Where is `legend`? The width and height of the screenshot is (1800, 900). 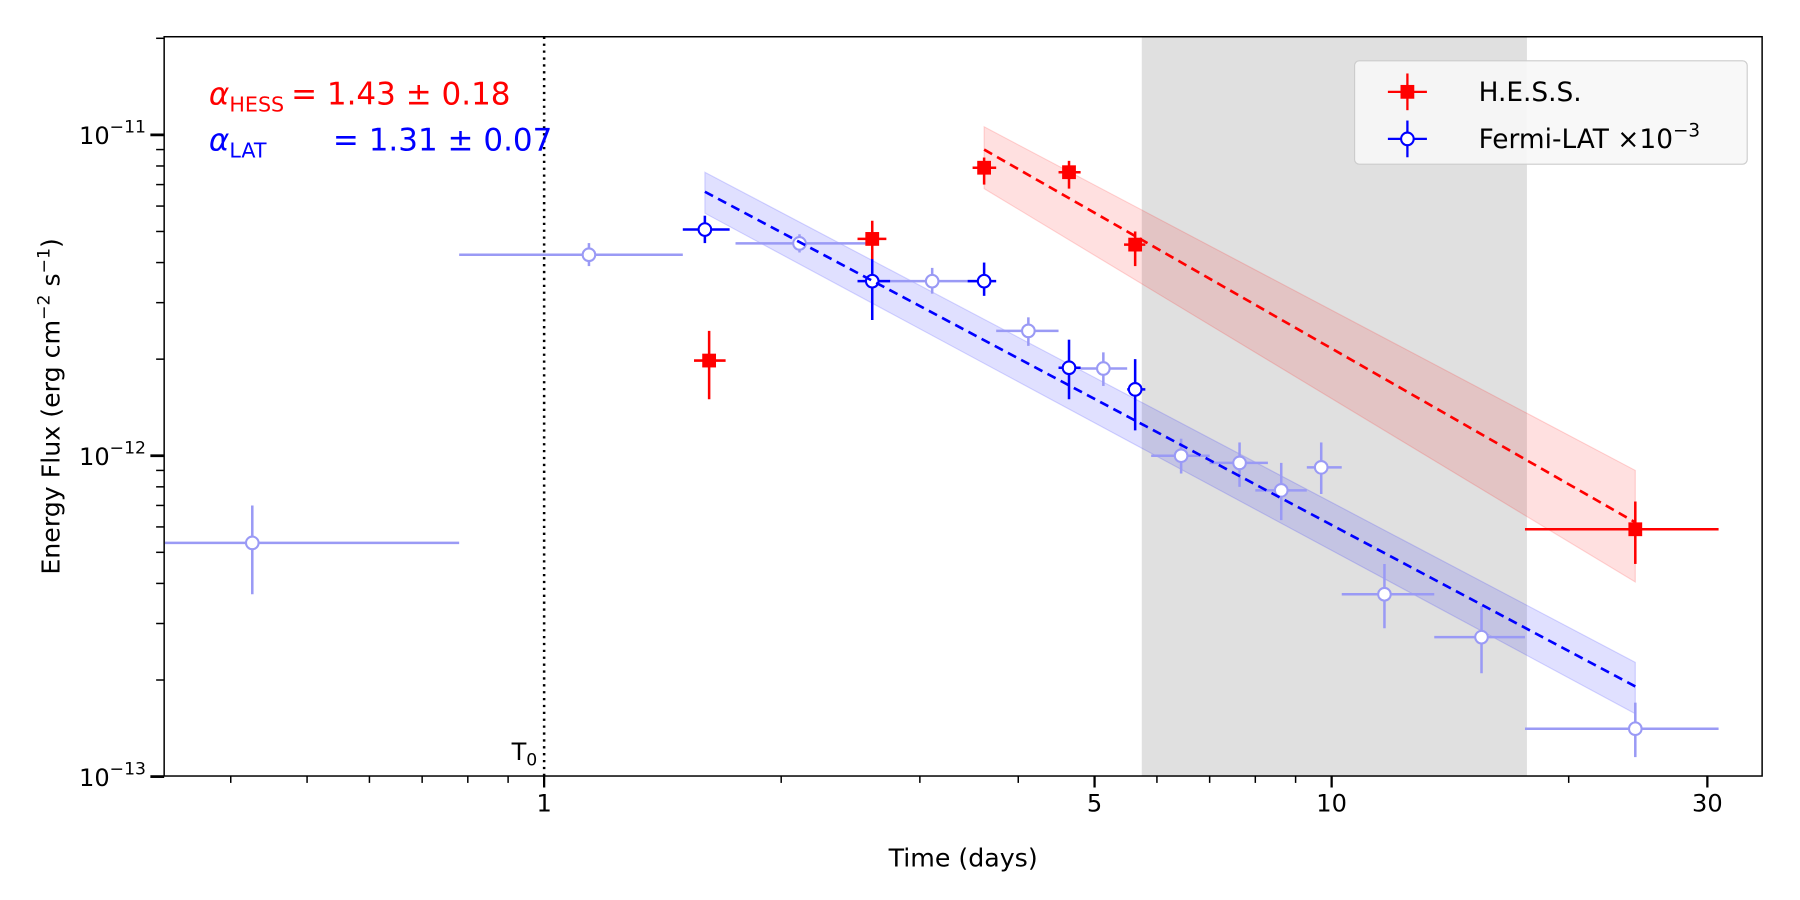
legend is located at coordinates (1551, 112).